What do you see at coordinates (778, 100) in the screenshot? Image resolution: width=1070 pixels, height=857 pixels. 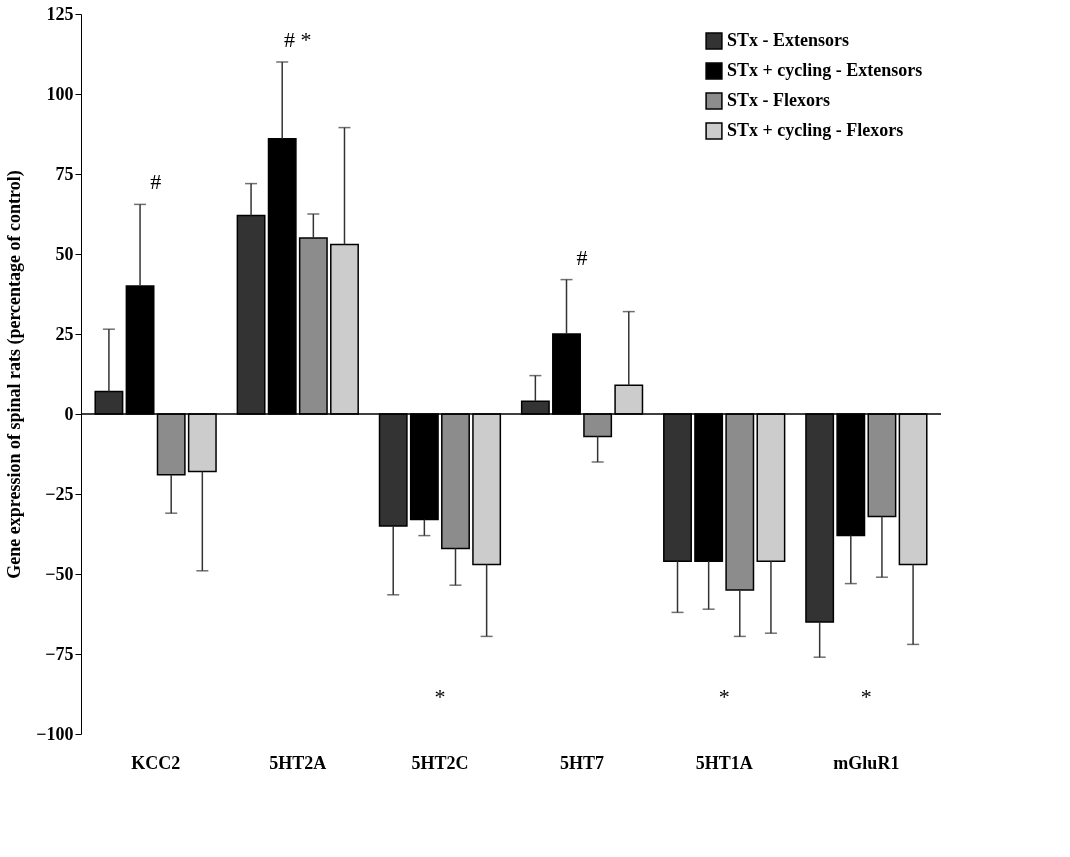 I see `legend-label: STx - Flexors` at bounding box center [778, 100].